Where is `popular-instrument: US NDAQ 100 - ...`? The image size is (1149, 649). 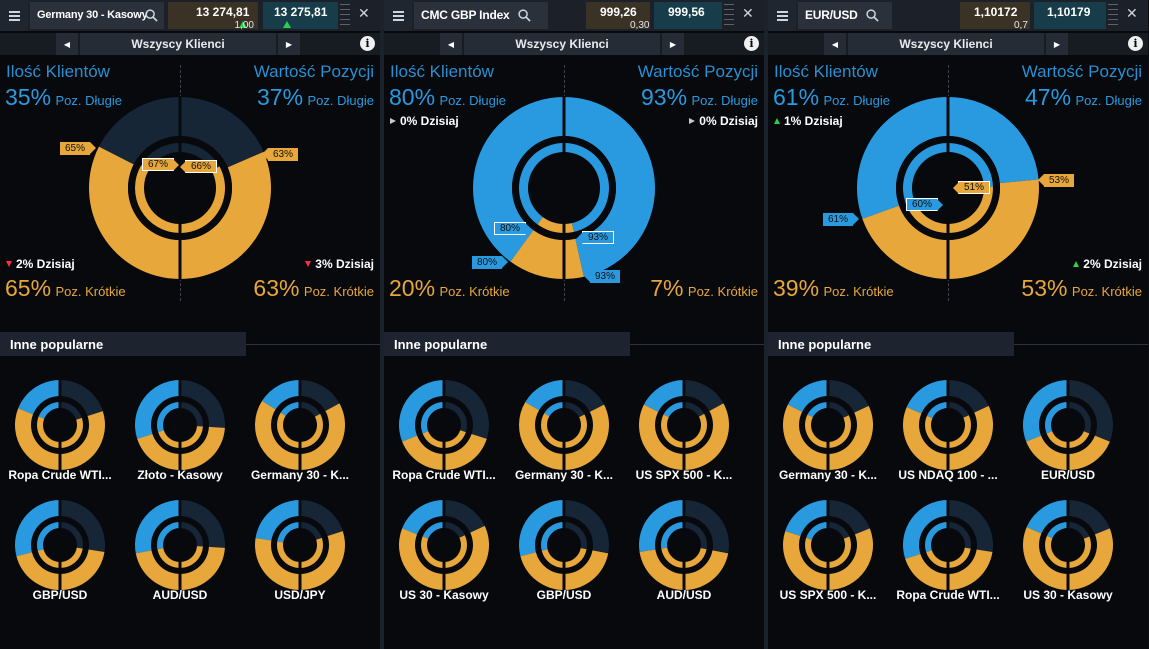 popular-instrument: US NDAQ 100 - ... is located at coordinates (948, 428).